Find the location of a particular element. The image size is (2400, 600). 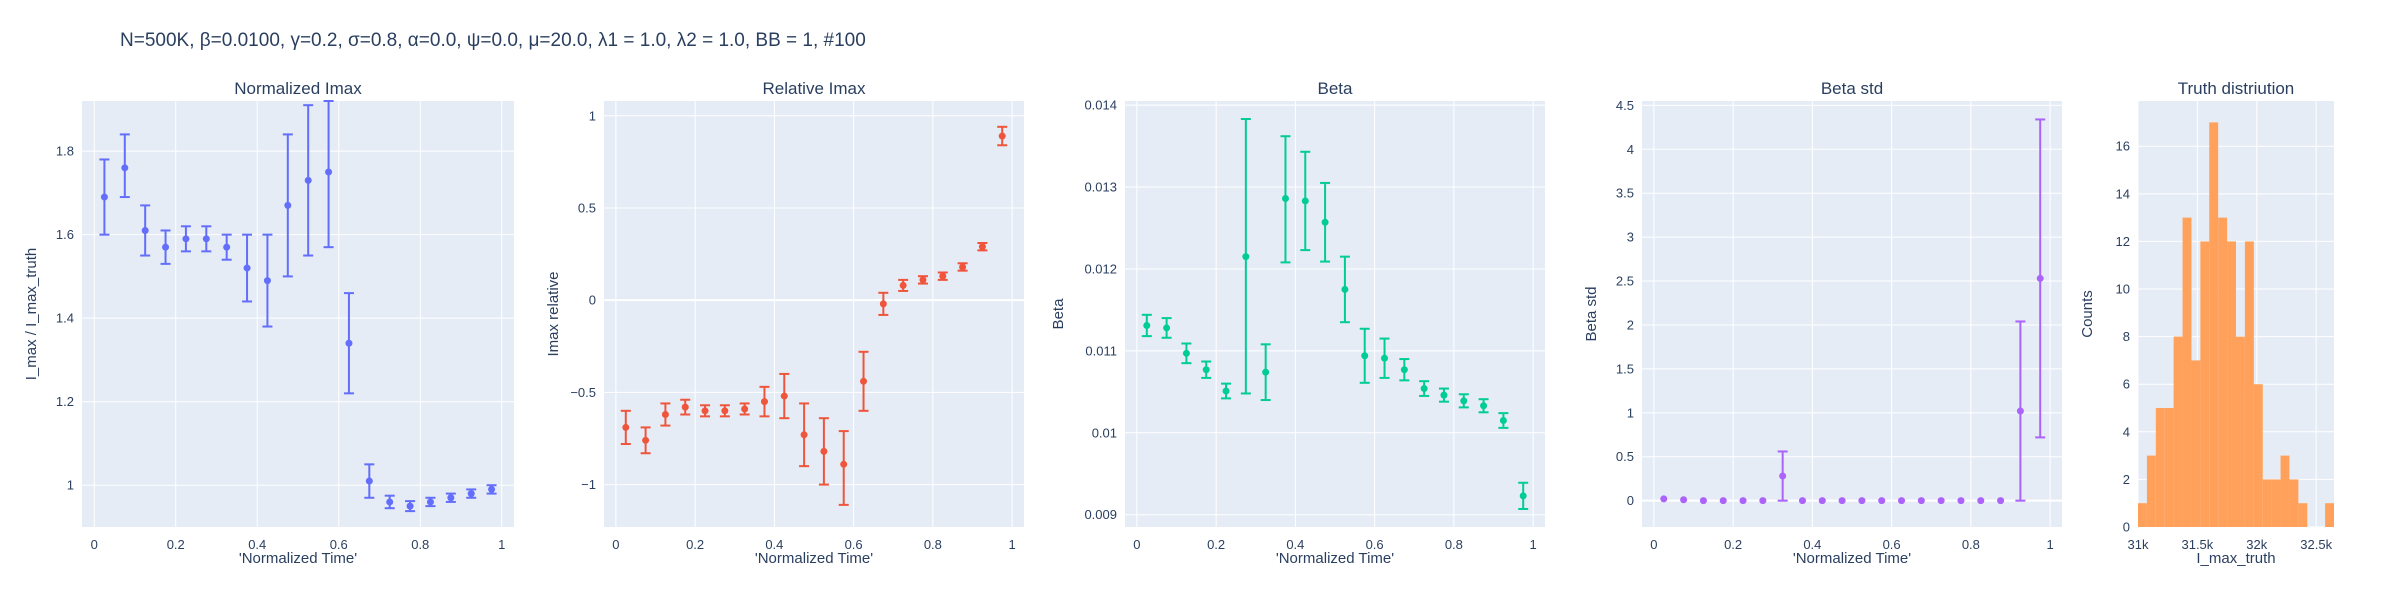

y-tick-label: 0.011 is located at coordinates (1101, 350).